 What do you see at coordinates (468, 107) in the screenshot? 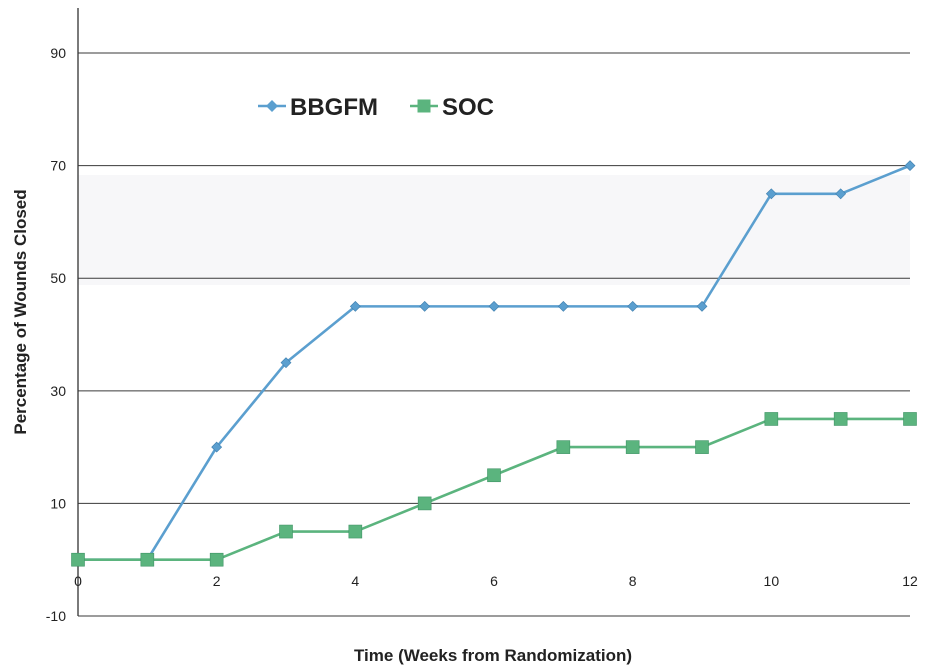
I see `legend-label: SOC` at bounding box center [468, 107].